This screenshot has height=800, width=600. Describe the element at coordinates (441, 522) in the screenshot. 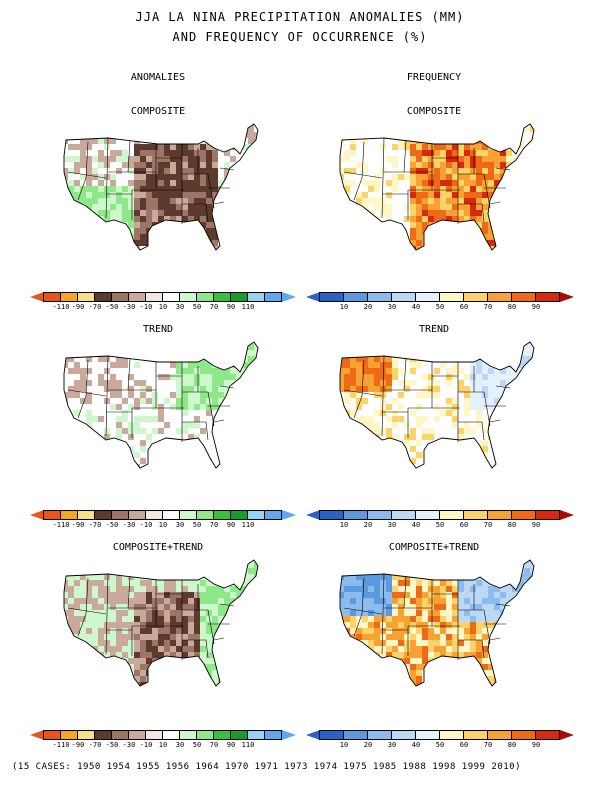

I see `colorbar-frequency: 10 20 30 40 50 60 70 80 90` at that location.